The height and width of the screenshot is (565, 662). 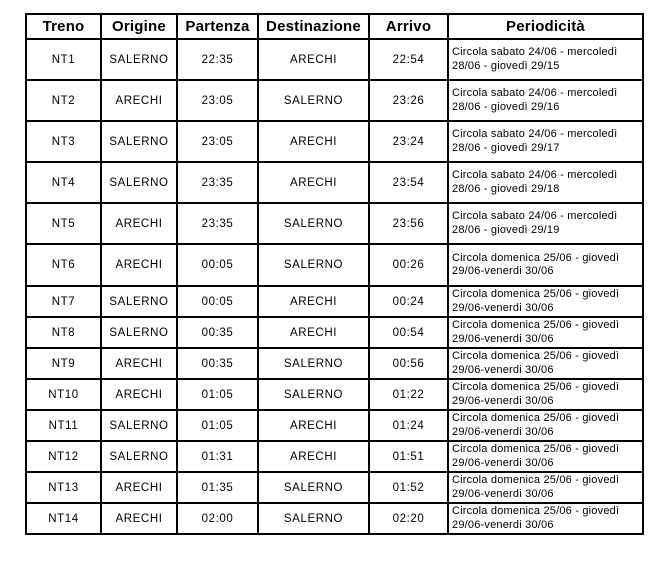 I want to click on cell-treno: NT2, so click(x=63, y=100).